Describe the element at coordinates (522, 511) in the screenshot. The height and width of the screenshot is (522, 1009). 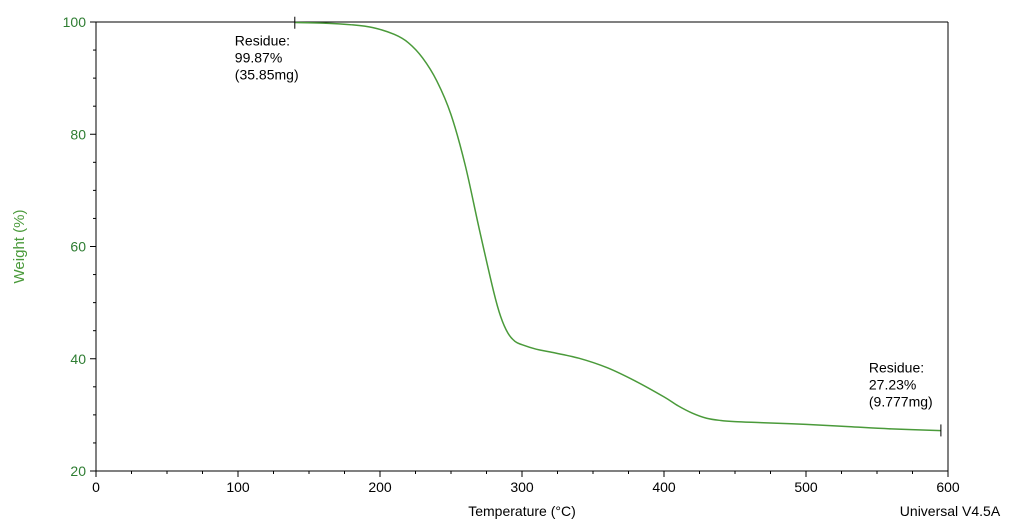
I see `x-axis-title: Temperature (°C)` at that location.